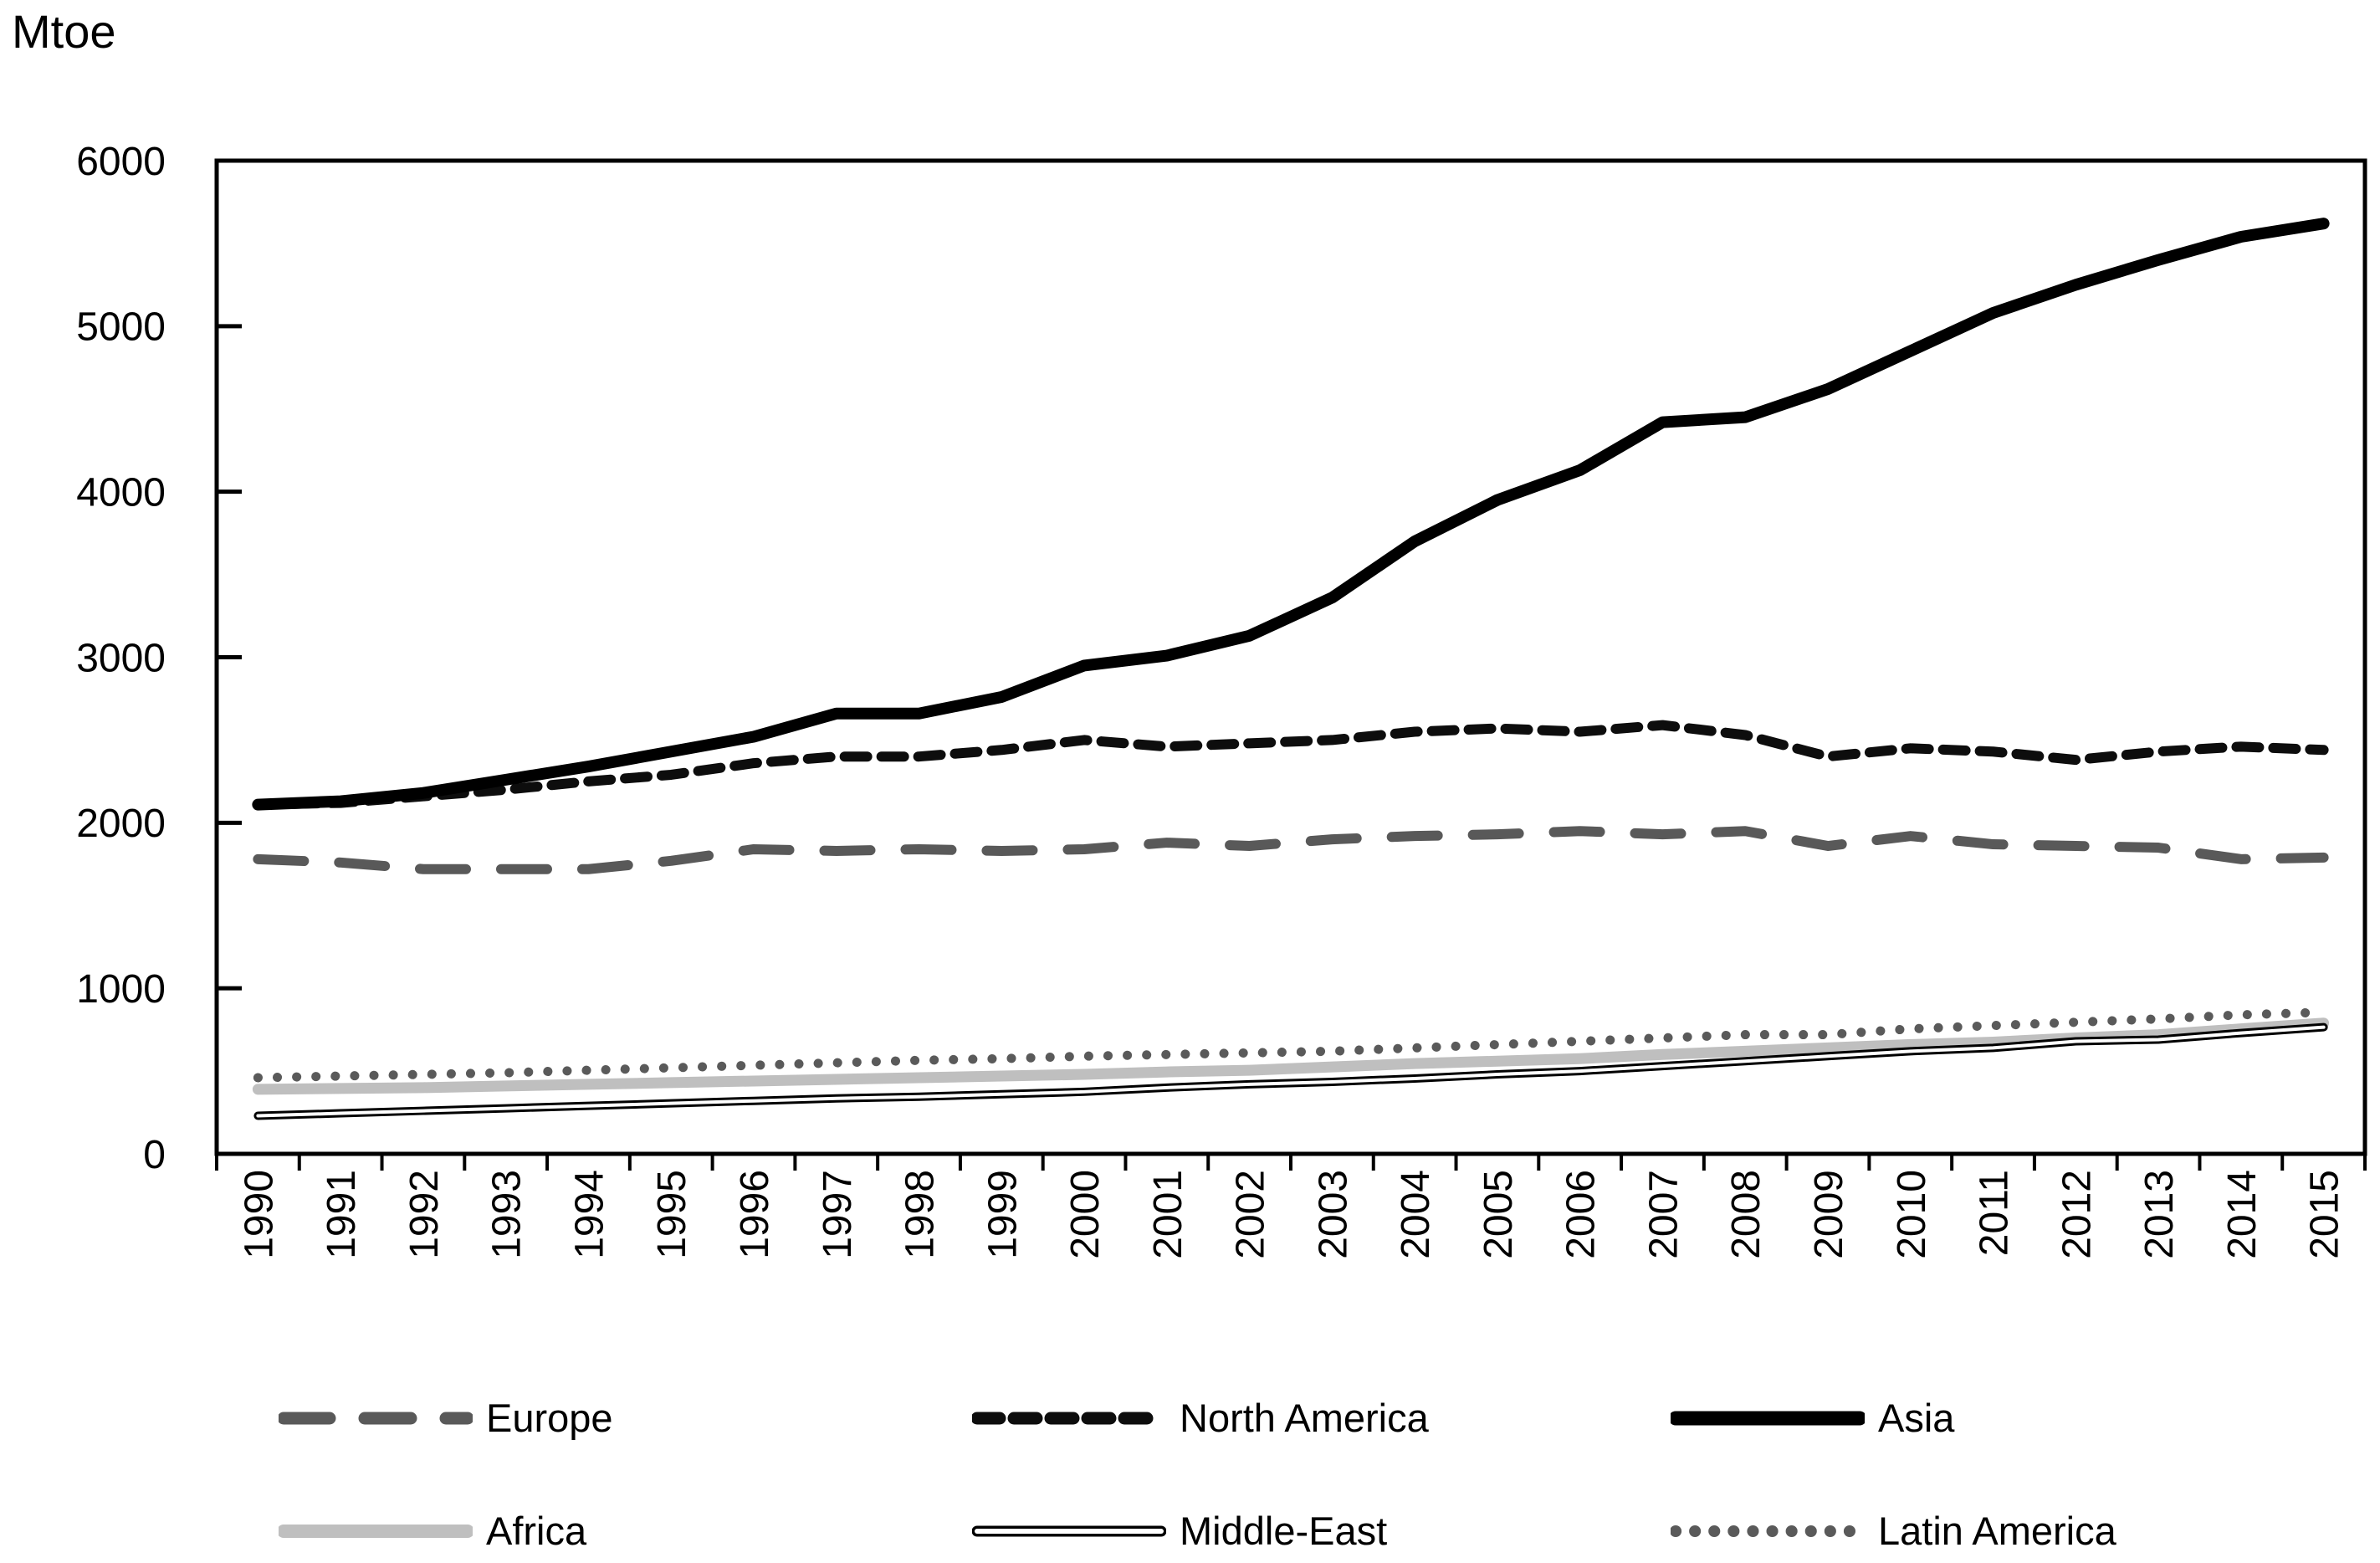 Image resolution: width=2380 pixels, height=1563 pixels. I want to click on series-line-middle-east-inner-highlight, so click(1291, 1071).